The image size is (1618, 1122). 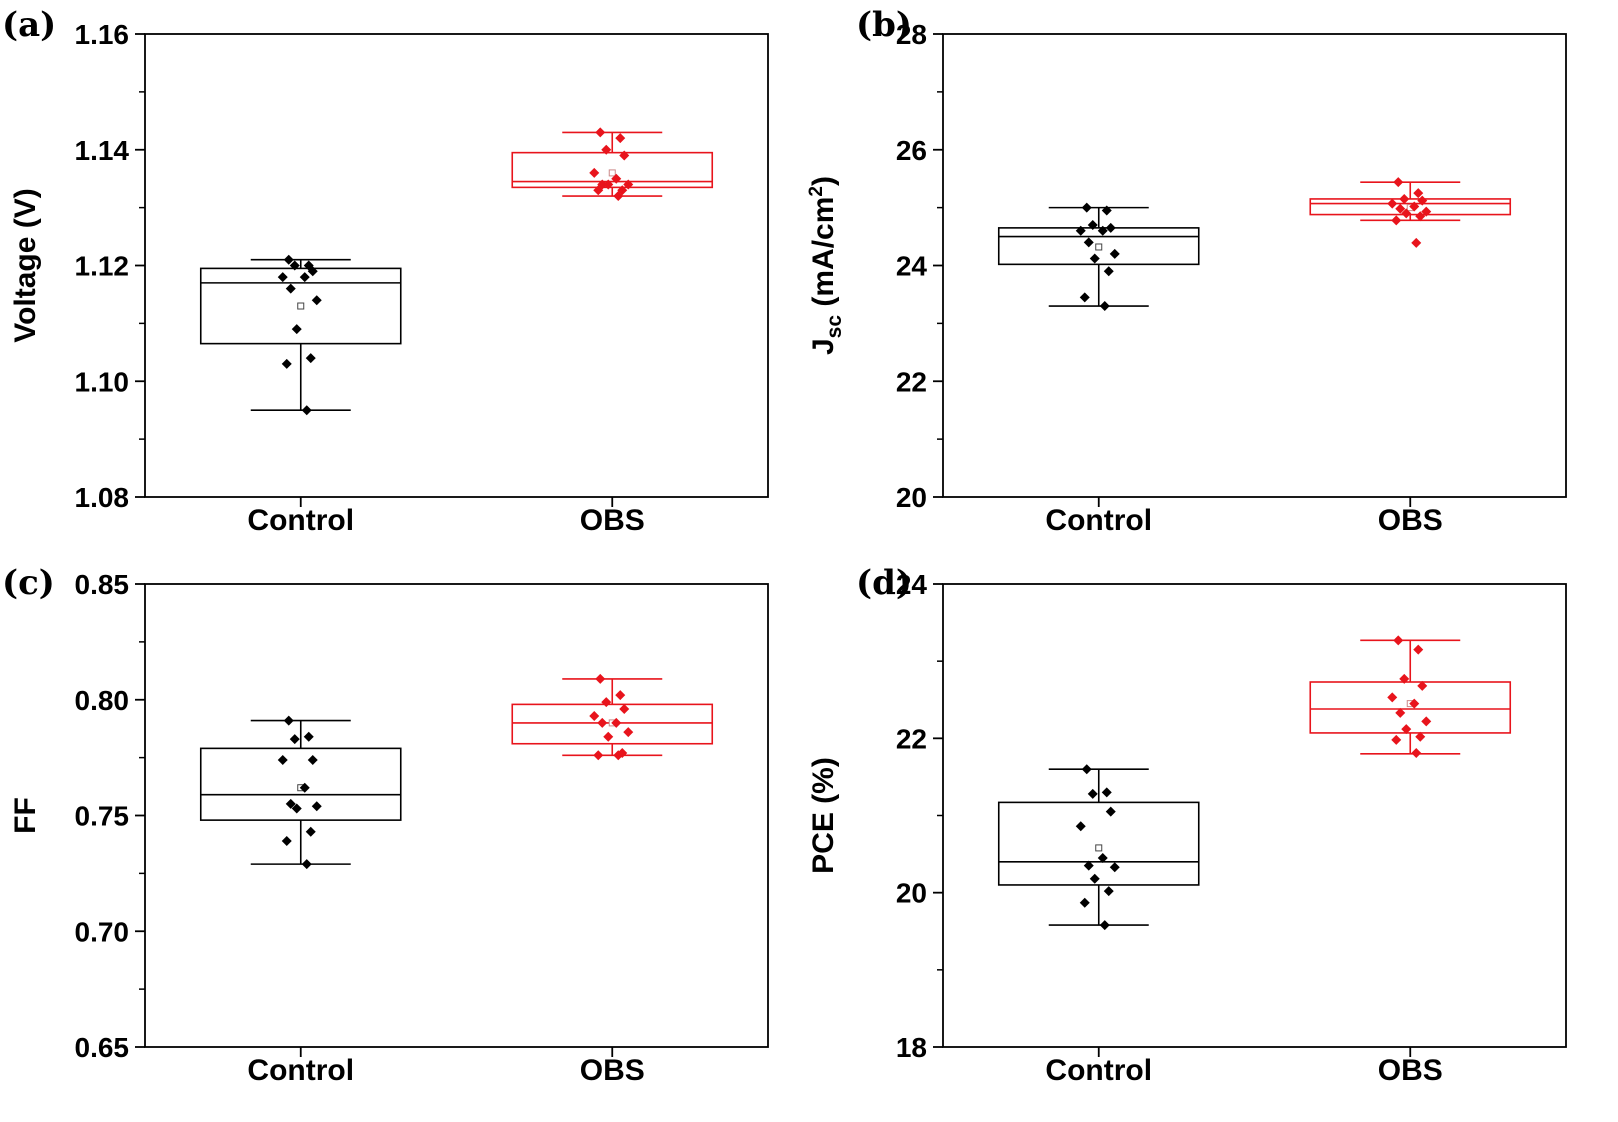 I want to click on y-tick-label: 1.12, so click(x=102, y=266).